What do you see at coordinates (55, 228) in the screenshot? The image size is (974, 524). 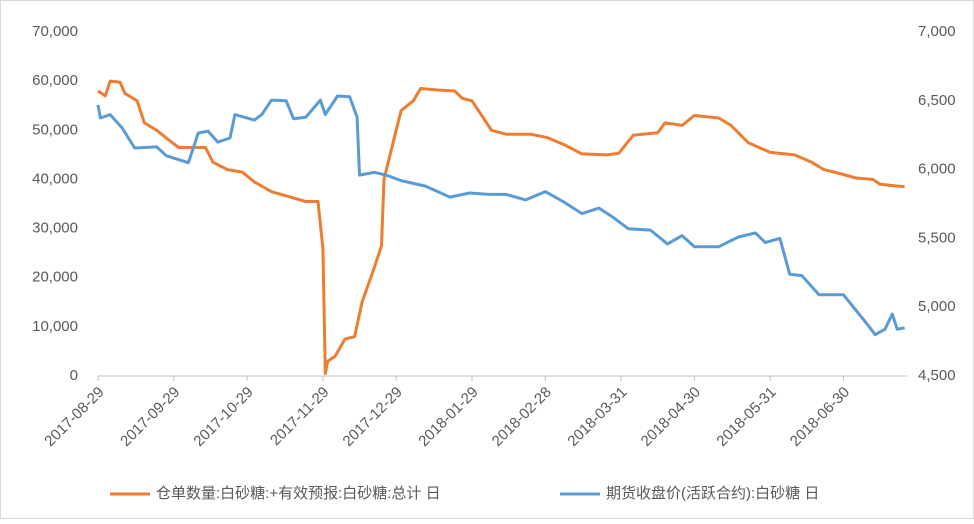 I see `y-tick-label: 30,000` at bounding box center [55, 228].